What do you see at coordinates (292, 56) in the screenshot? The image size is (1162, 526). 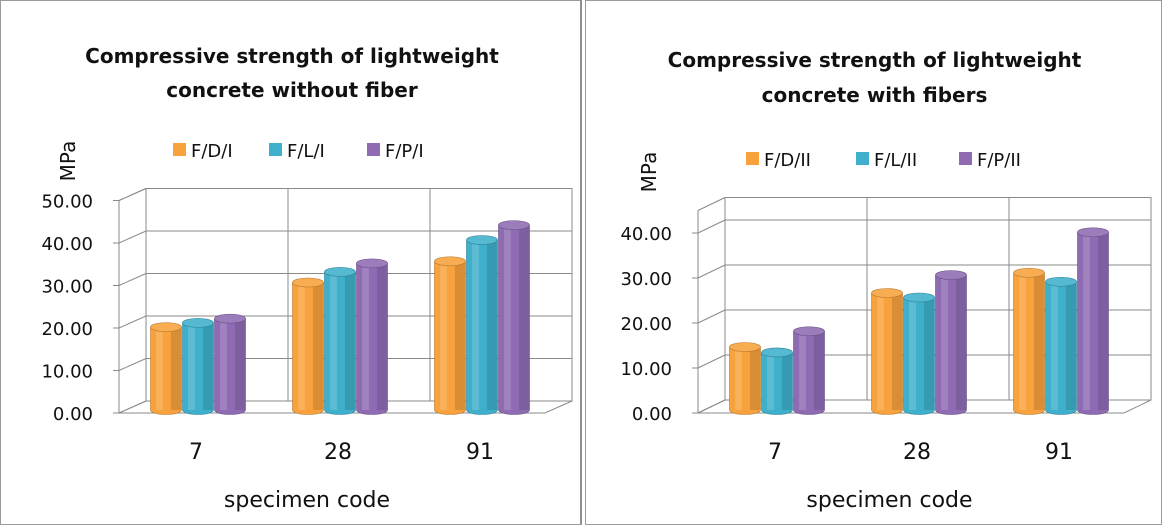 I see `chart-title-line: Compressive strength of lightweight` at bounding box center [292, 56].